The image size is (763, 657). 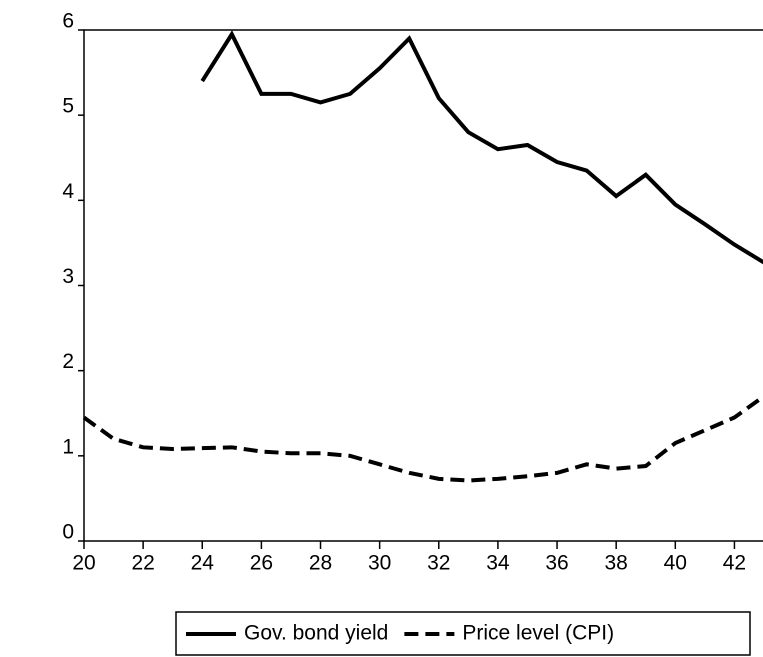 I want to click on x-tick-label: 24, so click(x=203, y=563).